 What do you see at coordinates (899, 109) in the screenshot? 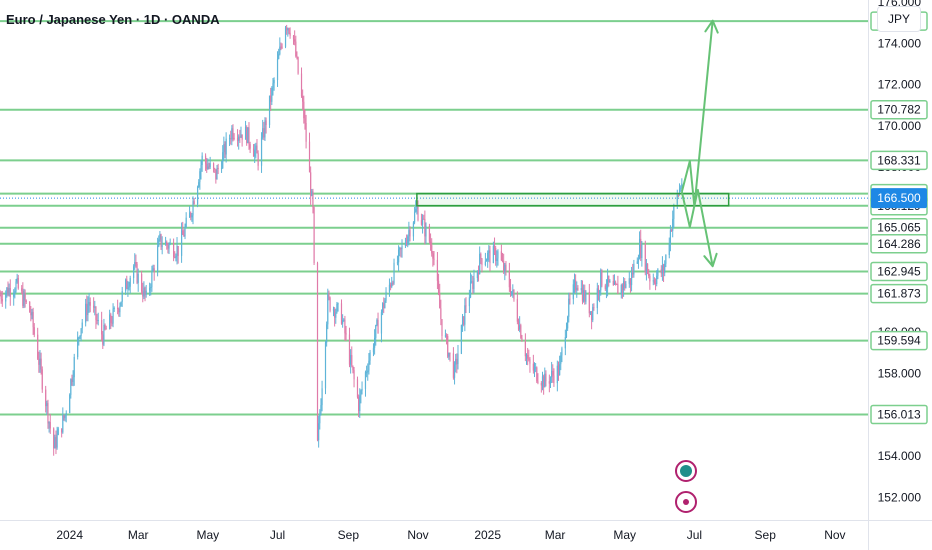
I see `level-tag` at bounding box center [899, 109].